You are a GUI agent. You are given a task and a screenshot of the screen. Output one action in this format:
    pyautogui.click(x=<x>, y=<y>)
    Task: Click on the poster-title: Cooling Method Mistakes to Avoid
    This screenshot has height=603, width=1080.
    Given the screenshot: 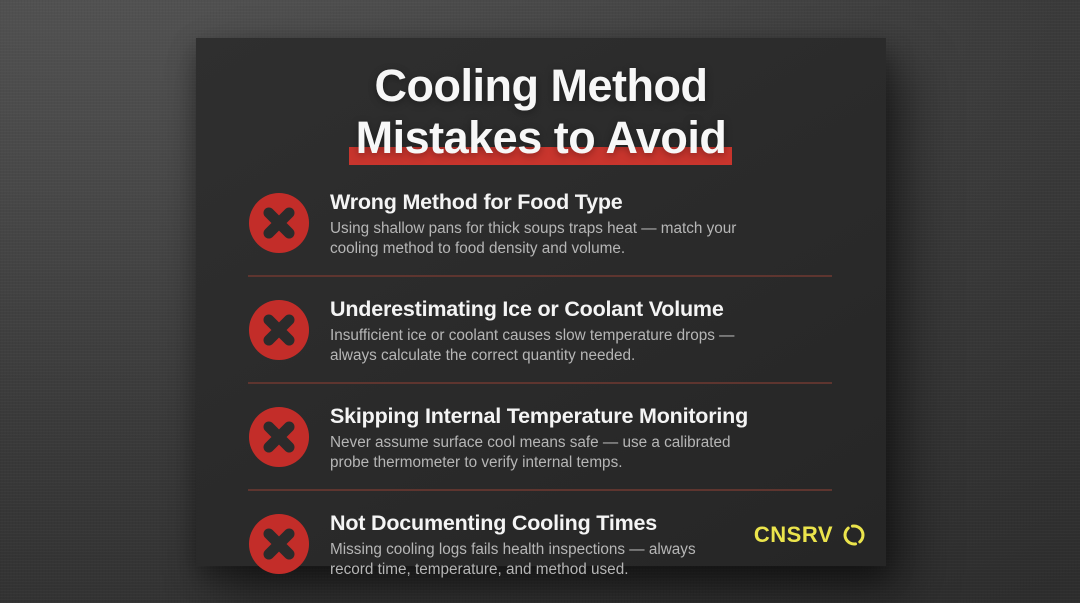 What is the action you would take?
    pyautogui.click(x=541, y=112)
    